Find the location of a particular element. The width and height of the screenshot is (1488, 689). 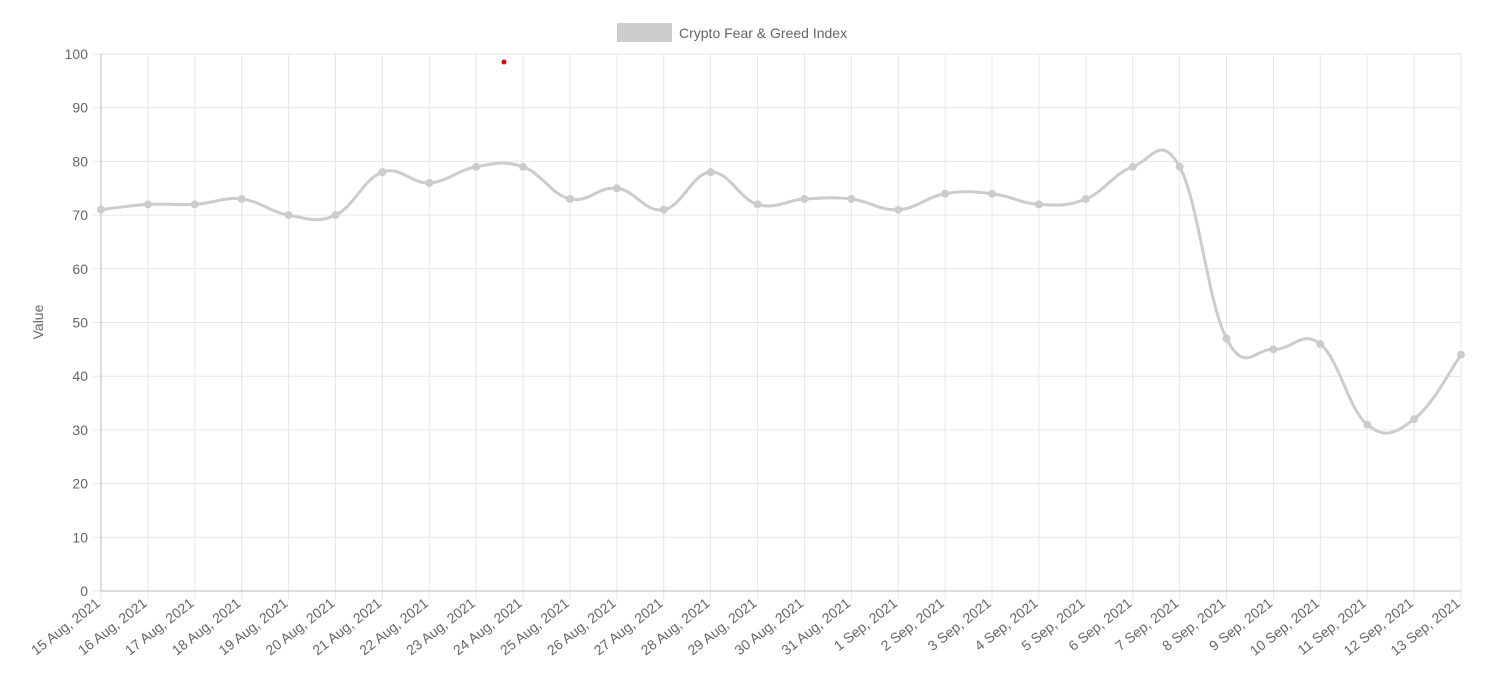

y-tick-label: 10 is located at coordinates (80, 537).